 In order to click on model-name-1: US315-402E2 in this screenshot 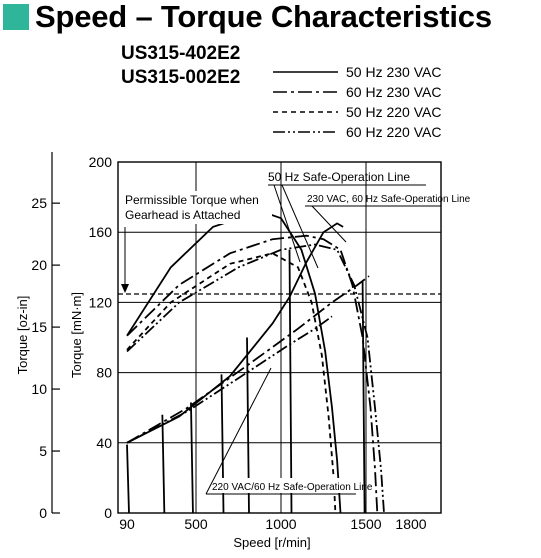, I will do `click(181, 53)`.